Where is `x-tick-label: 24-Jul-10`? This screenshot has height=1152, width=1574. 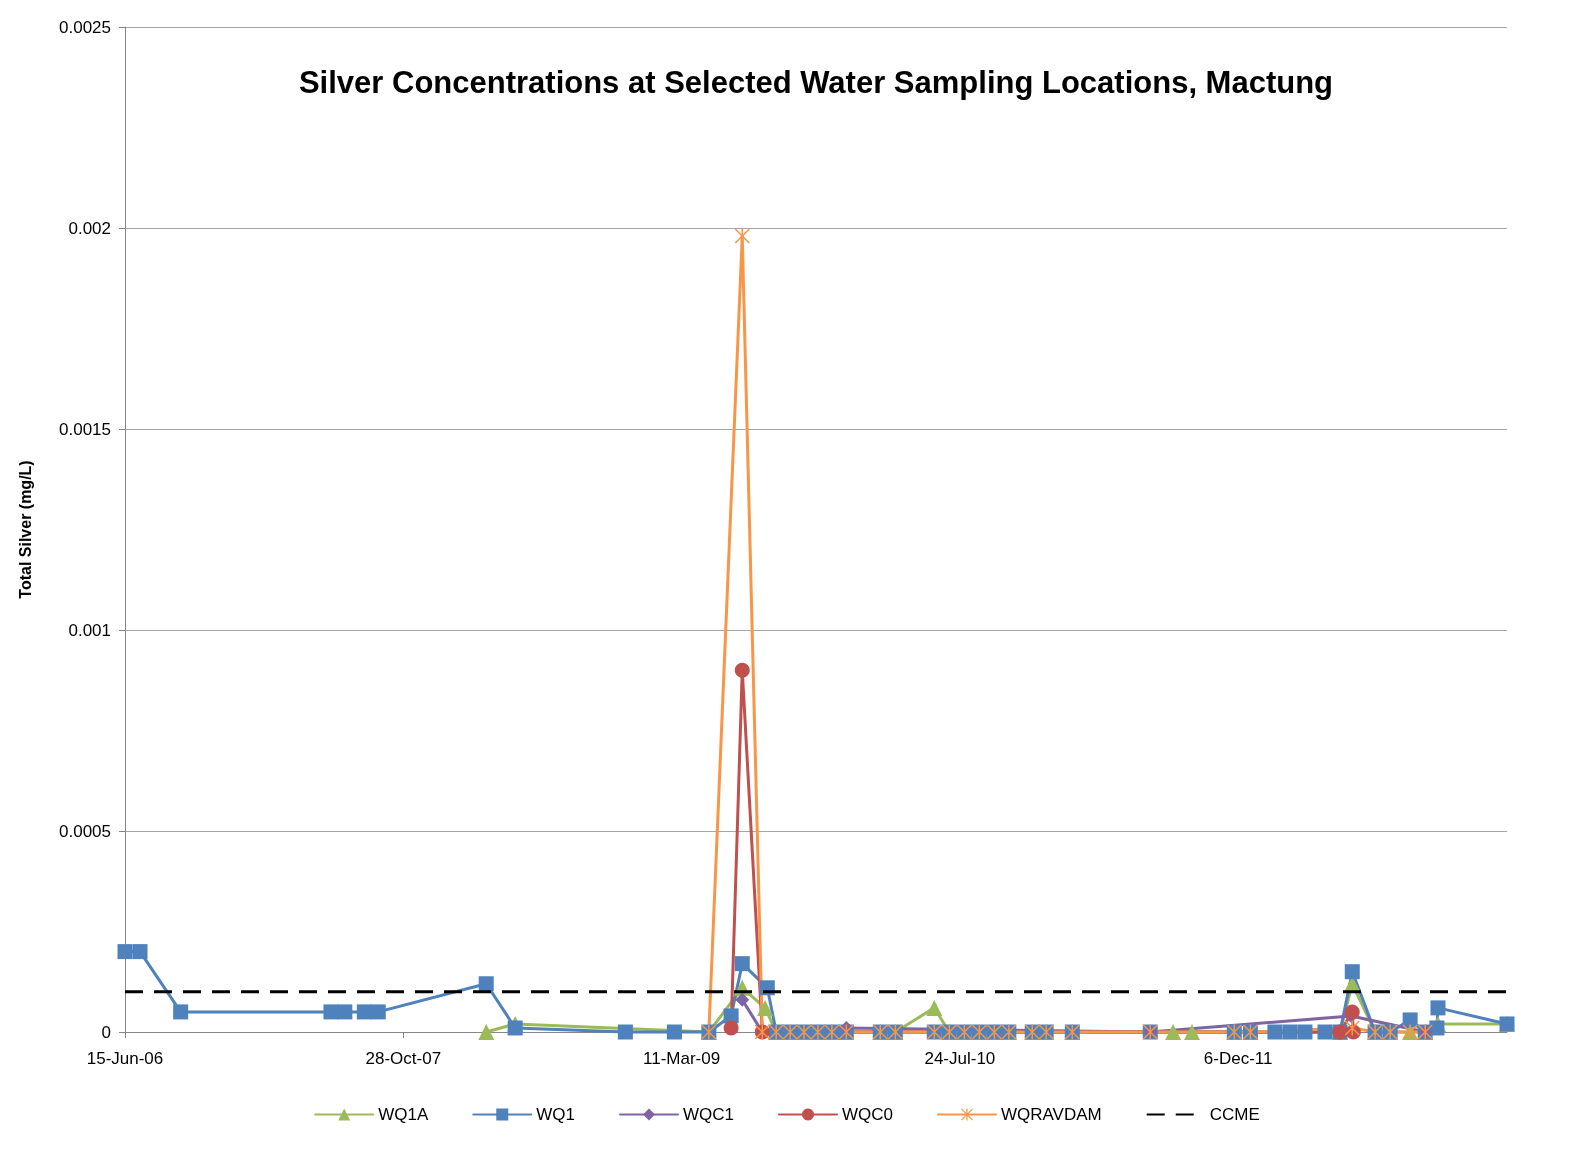
x-tick-label: 24-Jul-10 is located at coordinates (960, 1058).